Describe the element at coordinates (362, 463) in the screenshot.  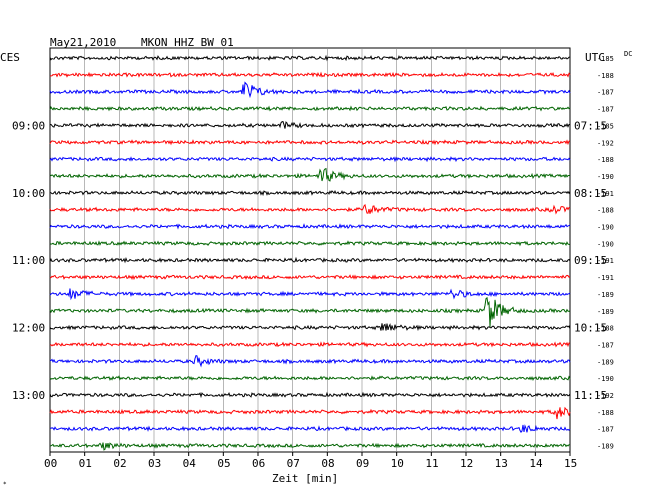
I see `x-tick-label: 09` at that location.